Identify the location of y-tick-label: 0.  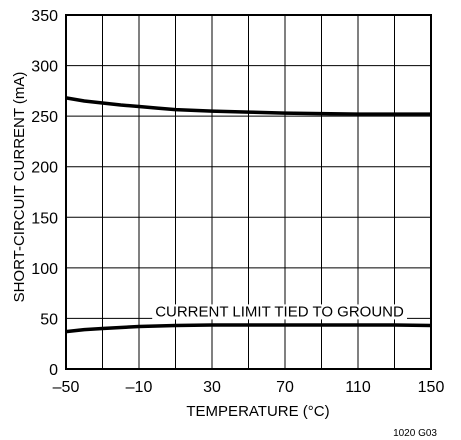
(53, 370).